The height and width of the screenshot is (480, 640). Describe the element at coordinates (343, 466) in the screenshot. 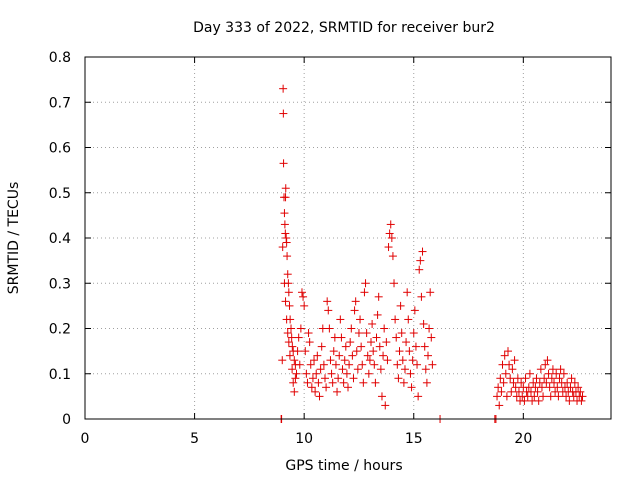

I see `x-axis-label: GPS time / hours` at that location.